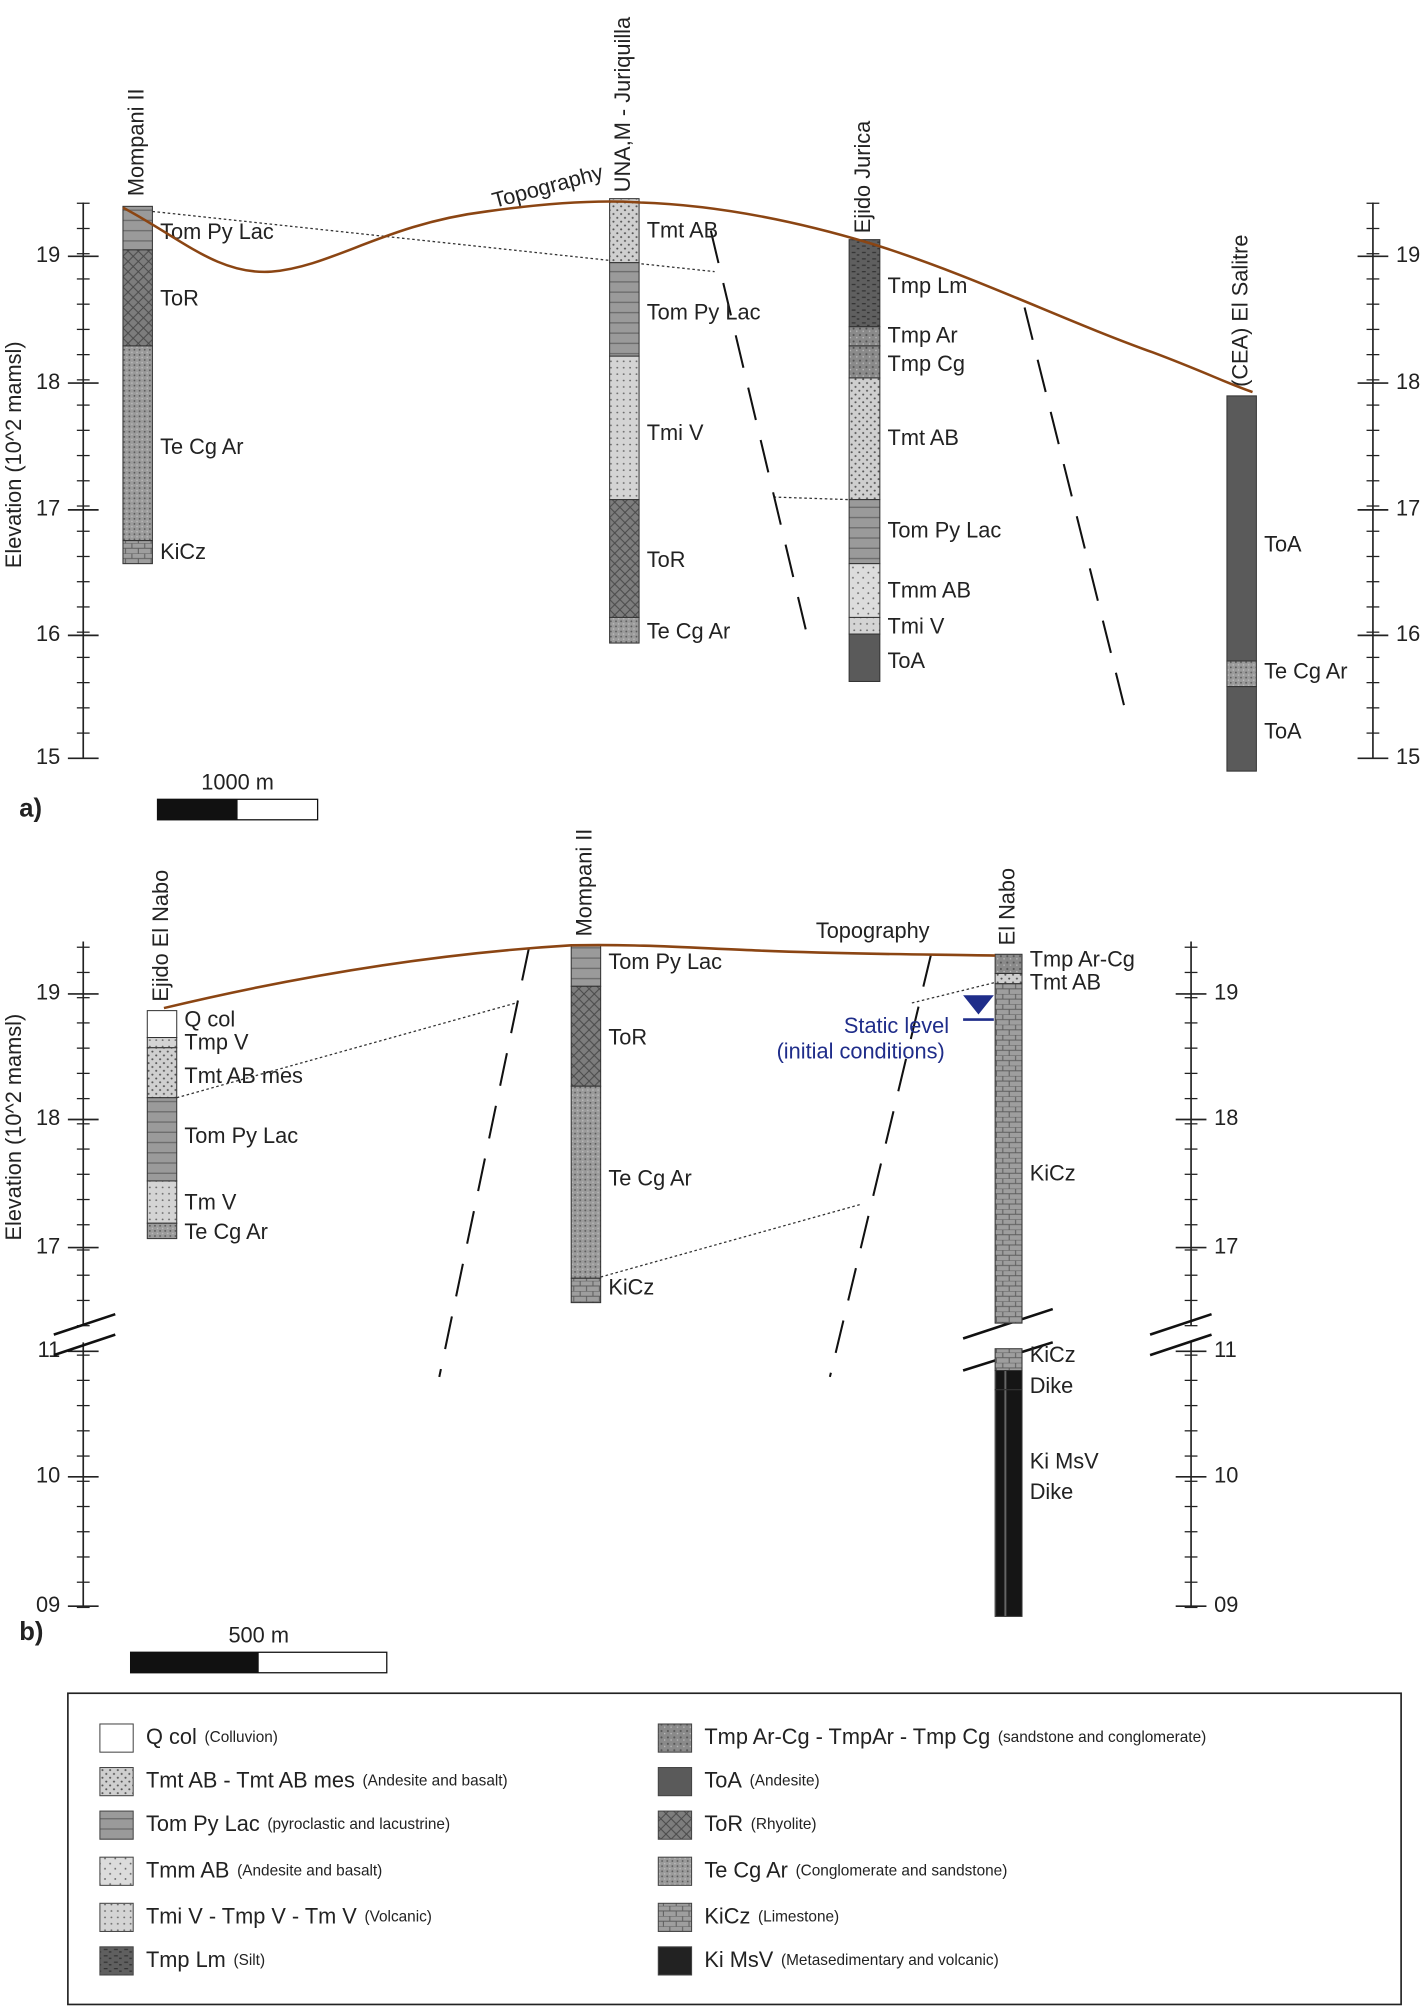 This screenshot has height=2016, width=1428. What do you see at coordinates (945, 529) in the screenshot?
I see `layer-label: Tom Py Lac` at bounding box center [945, 529].